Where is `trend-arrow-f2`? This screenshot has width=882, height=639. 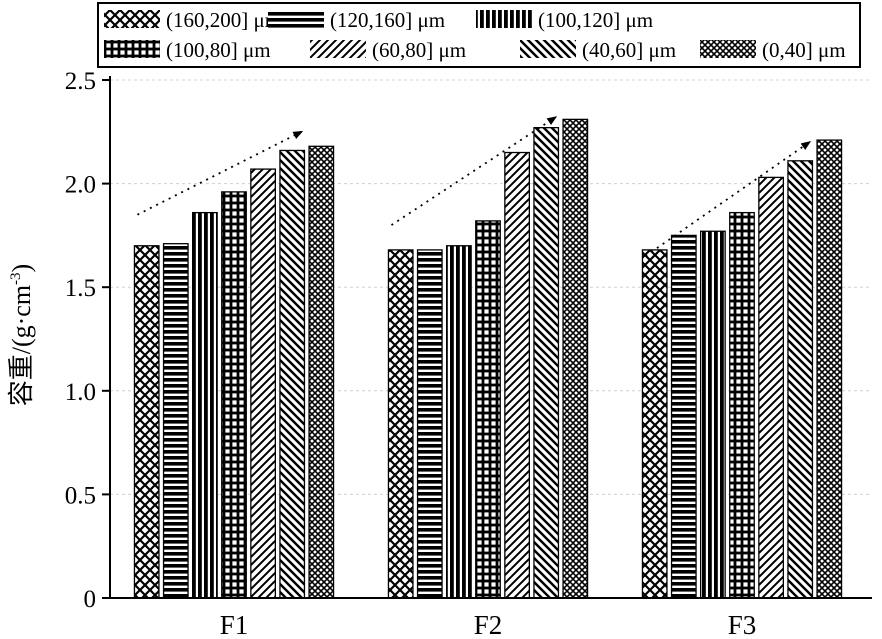 trend-arrow-f2 is located at coordinates (474, 171).